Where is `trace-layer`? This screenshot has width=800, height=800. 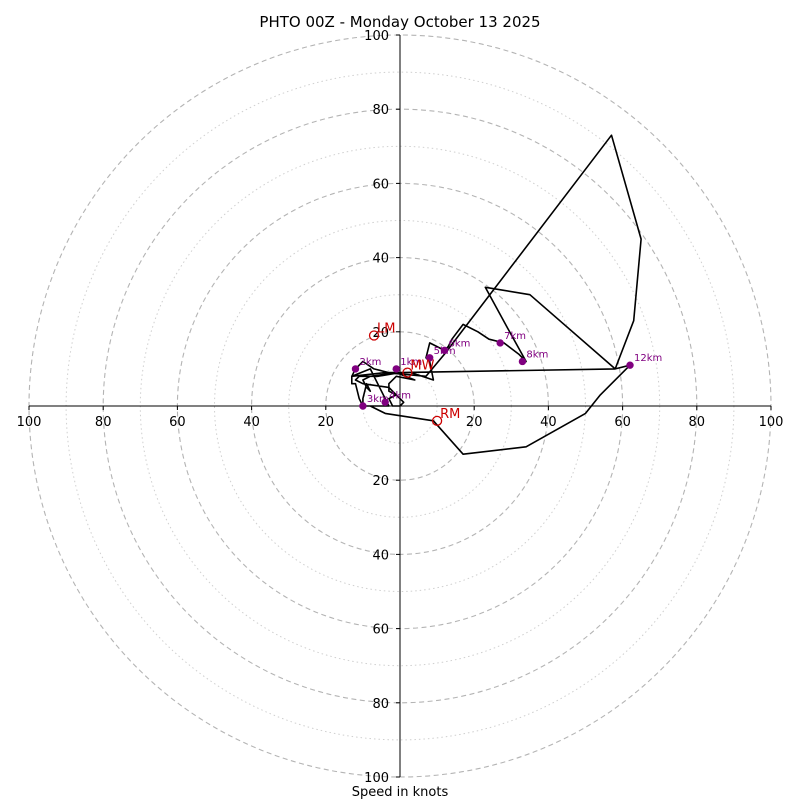 trace-layer is located at coordinates (496, 295).